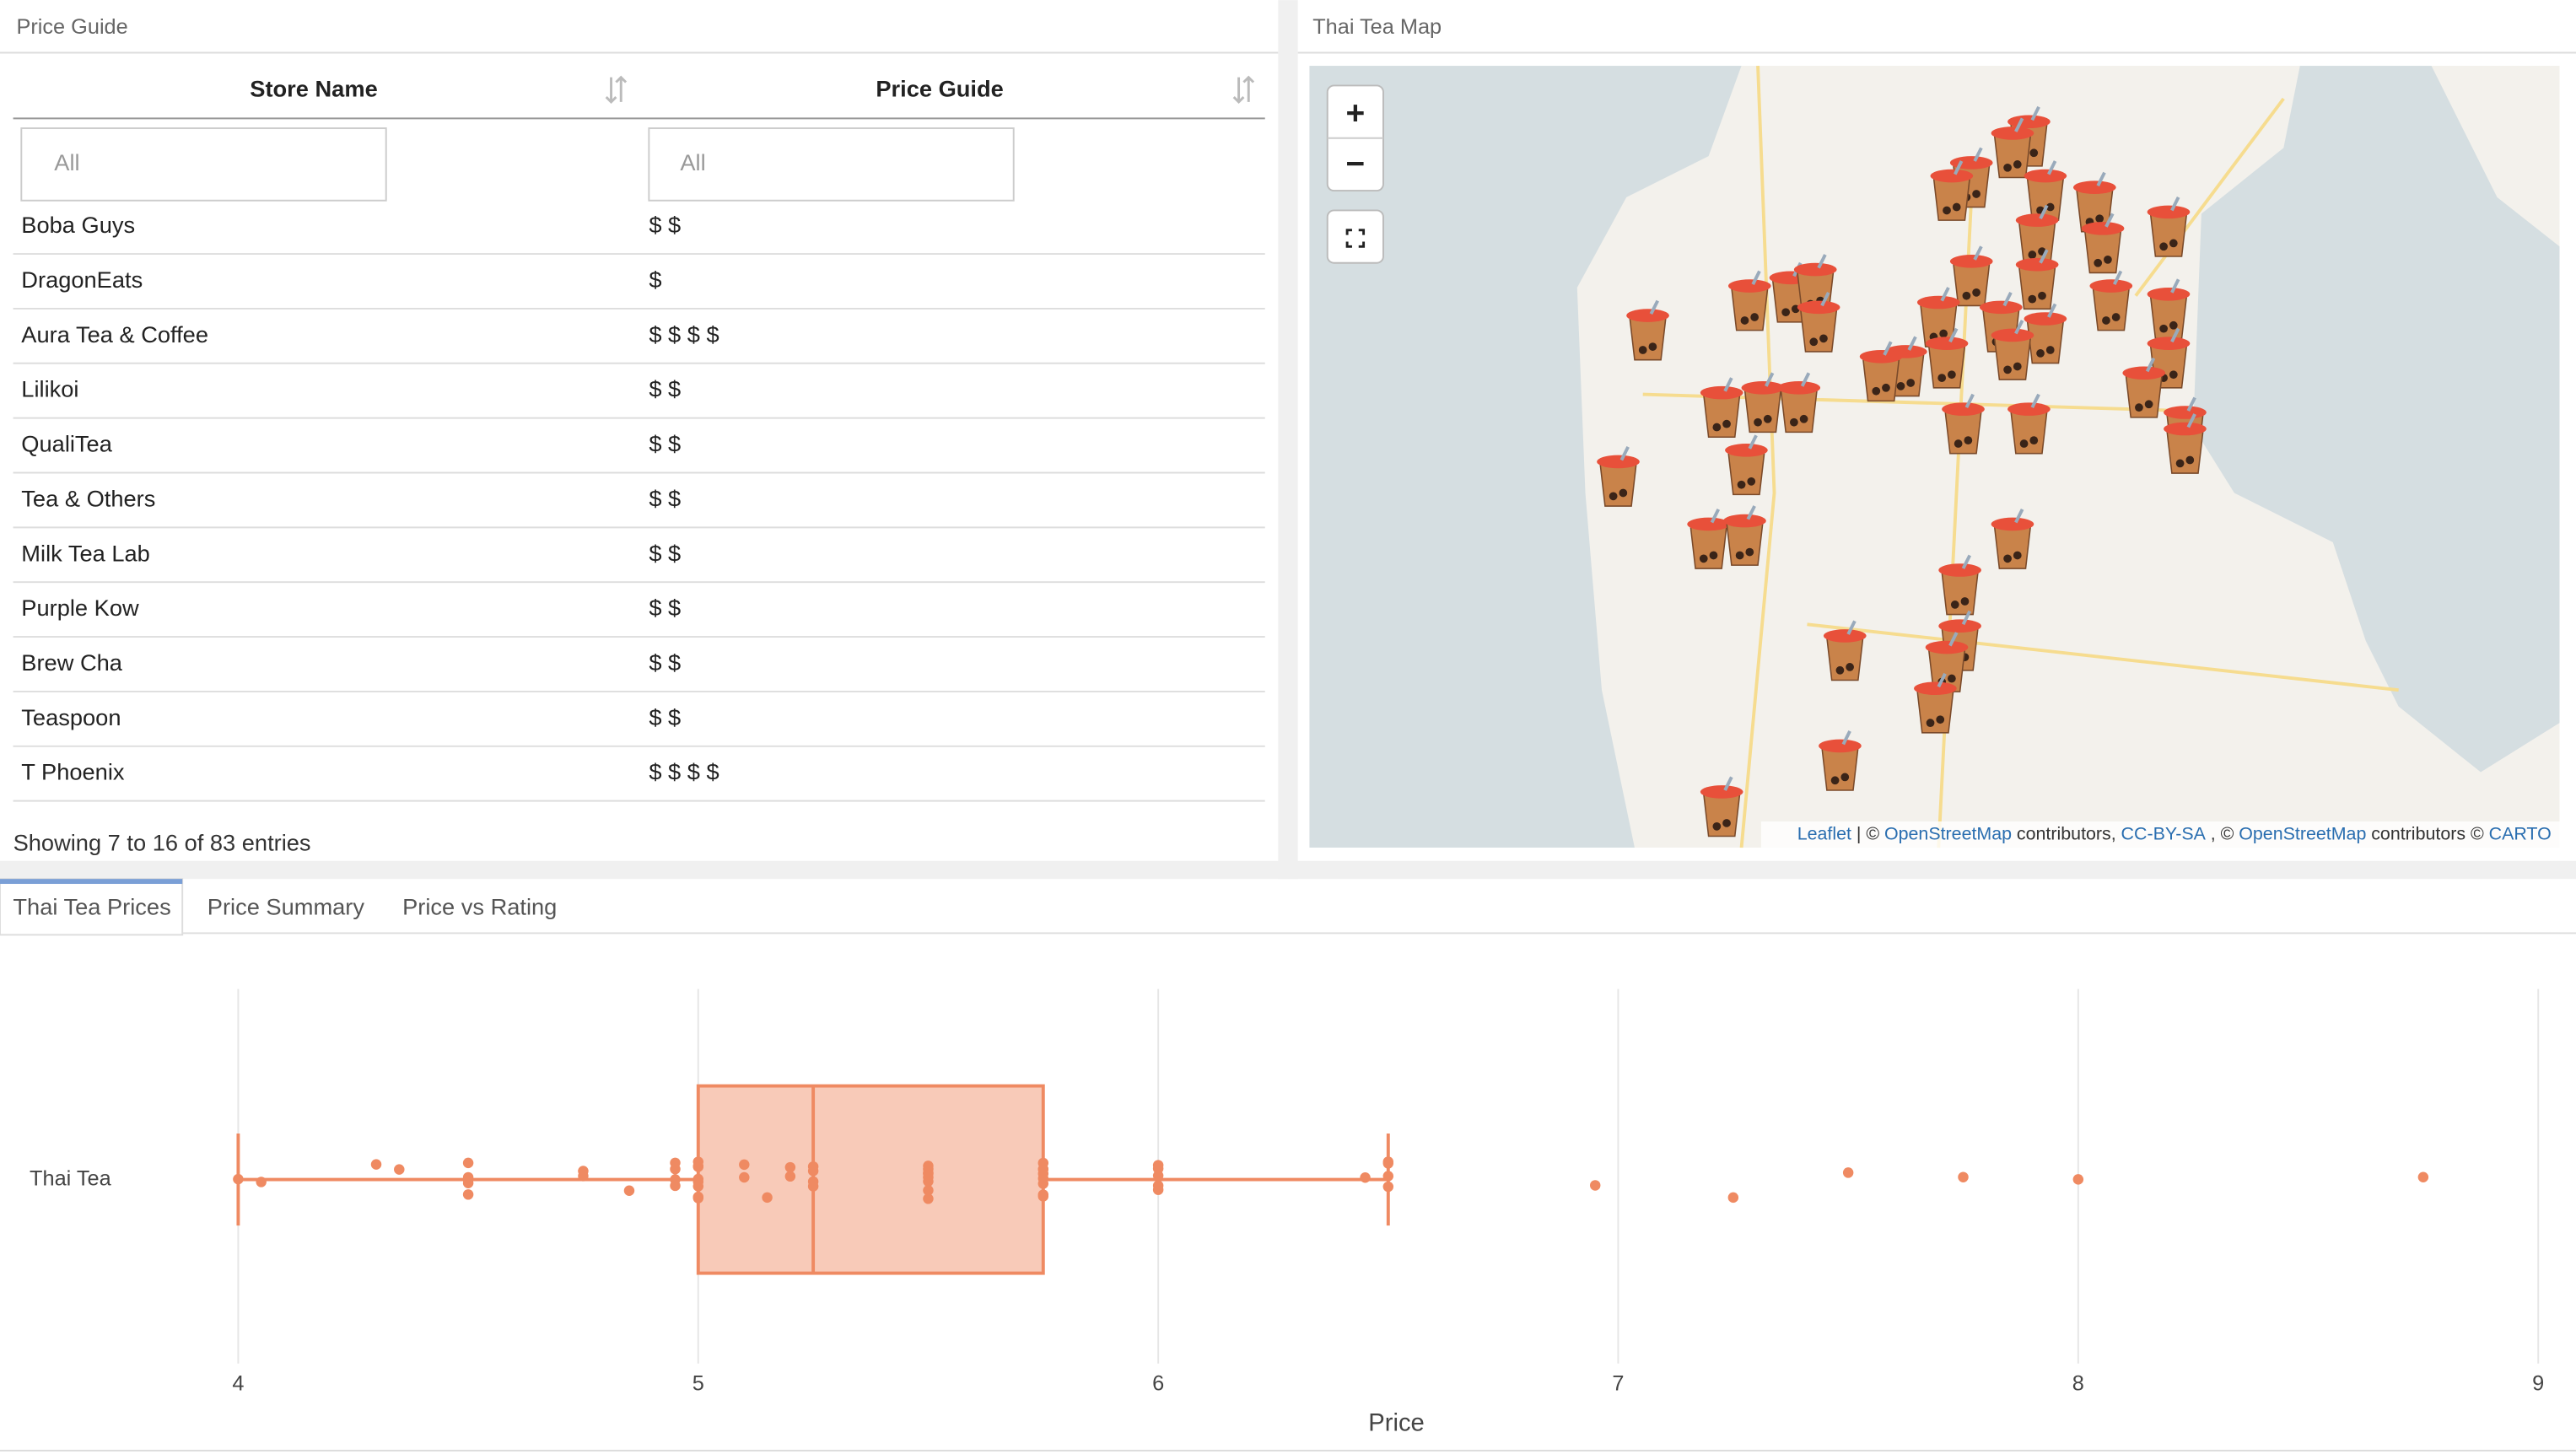 This screenshot has width=2576, height=1454. I want to click on attribution-part: CARTO, so click(2520, 833).